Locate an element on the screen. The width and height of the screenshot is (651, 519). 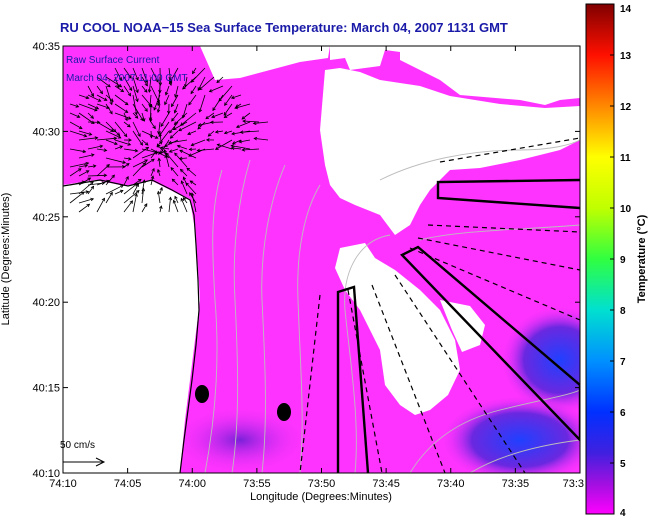
x-tick-label: 74:05 is located at coordinates (128, 484).